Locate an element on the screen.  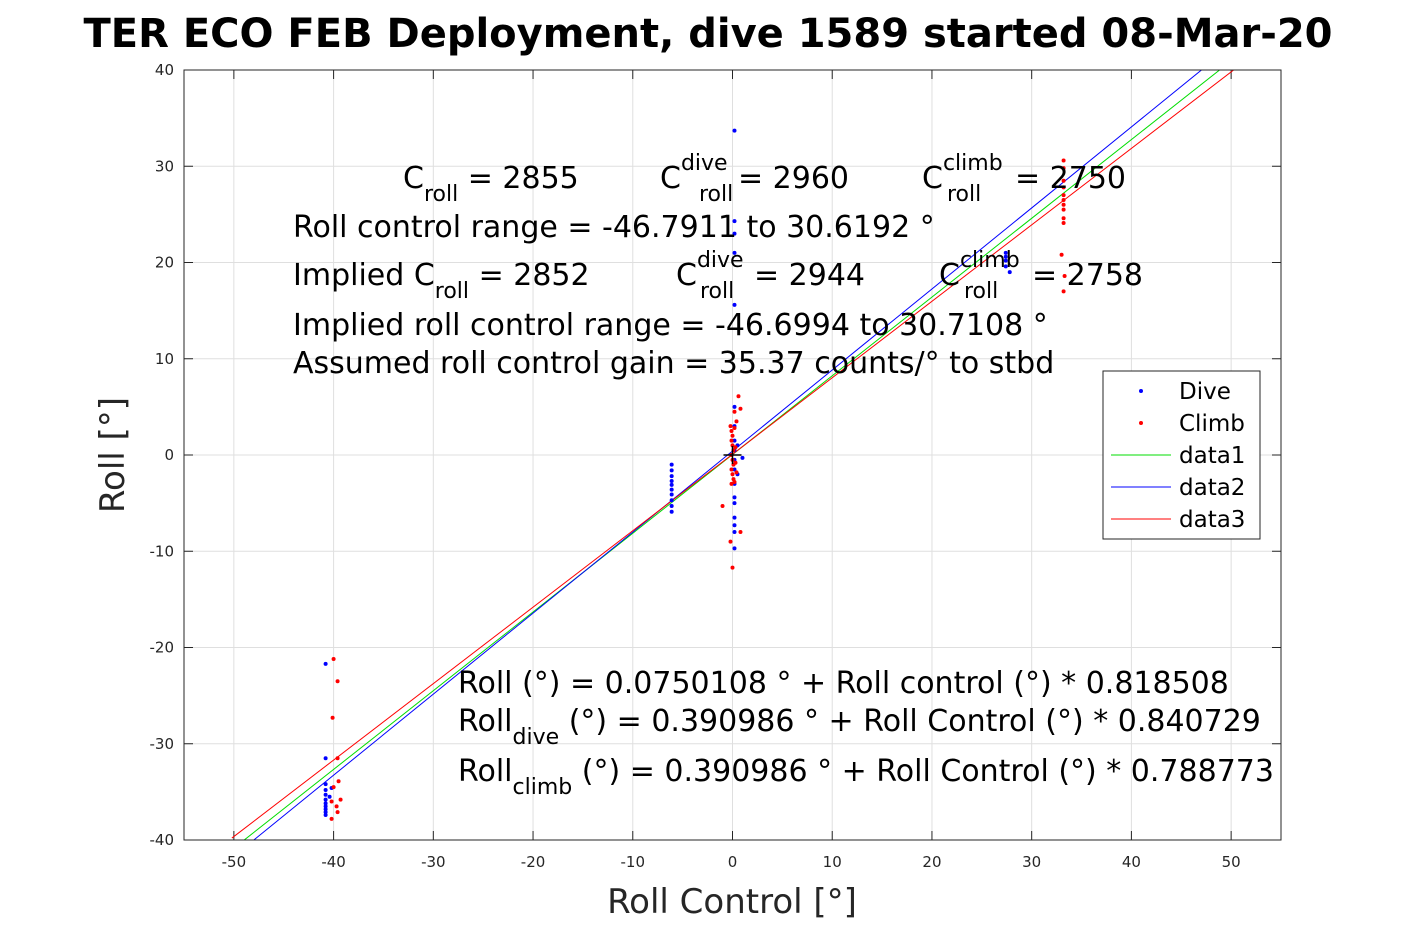
x-axis-label: Roll Control [°] is located at coordinates (732, 902).